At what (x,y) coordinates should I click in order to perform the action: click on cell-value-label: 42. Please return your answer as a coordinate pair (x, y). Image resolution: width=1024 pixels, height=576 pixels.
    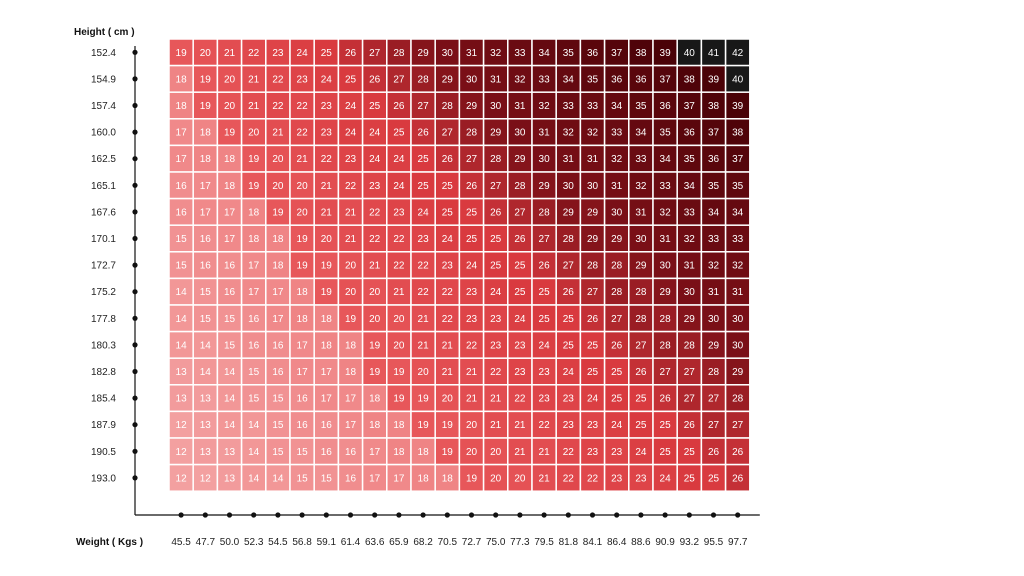
    Looking at the image, I should click on (738, 53).